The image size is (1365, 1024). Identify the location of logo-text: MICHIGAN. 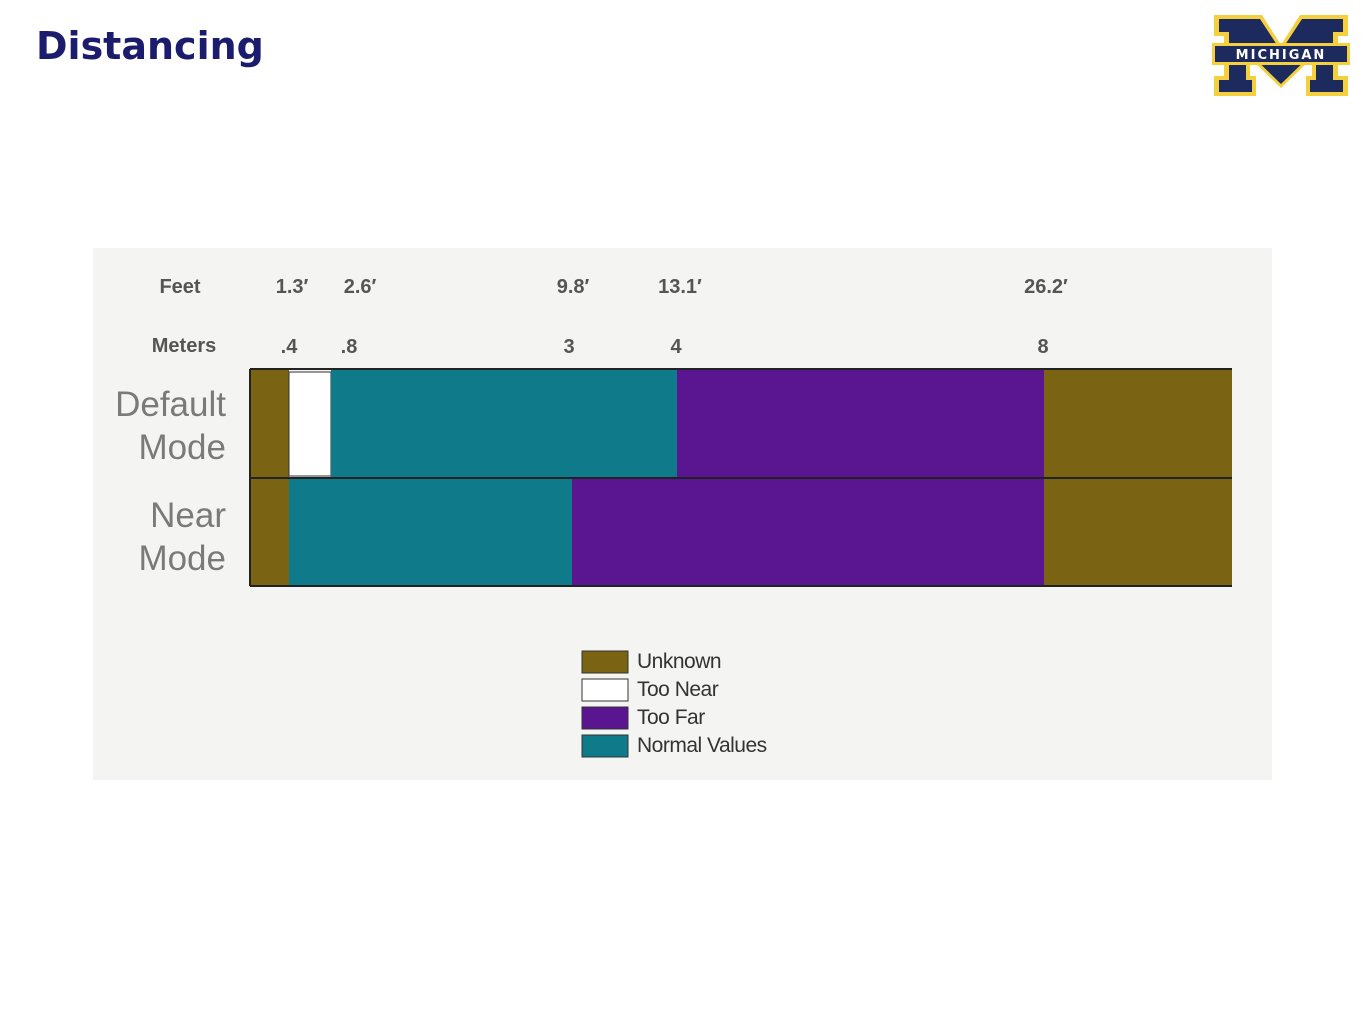
(1281, 55).